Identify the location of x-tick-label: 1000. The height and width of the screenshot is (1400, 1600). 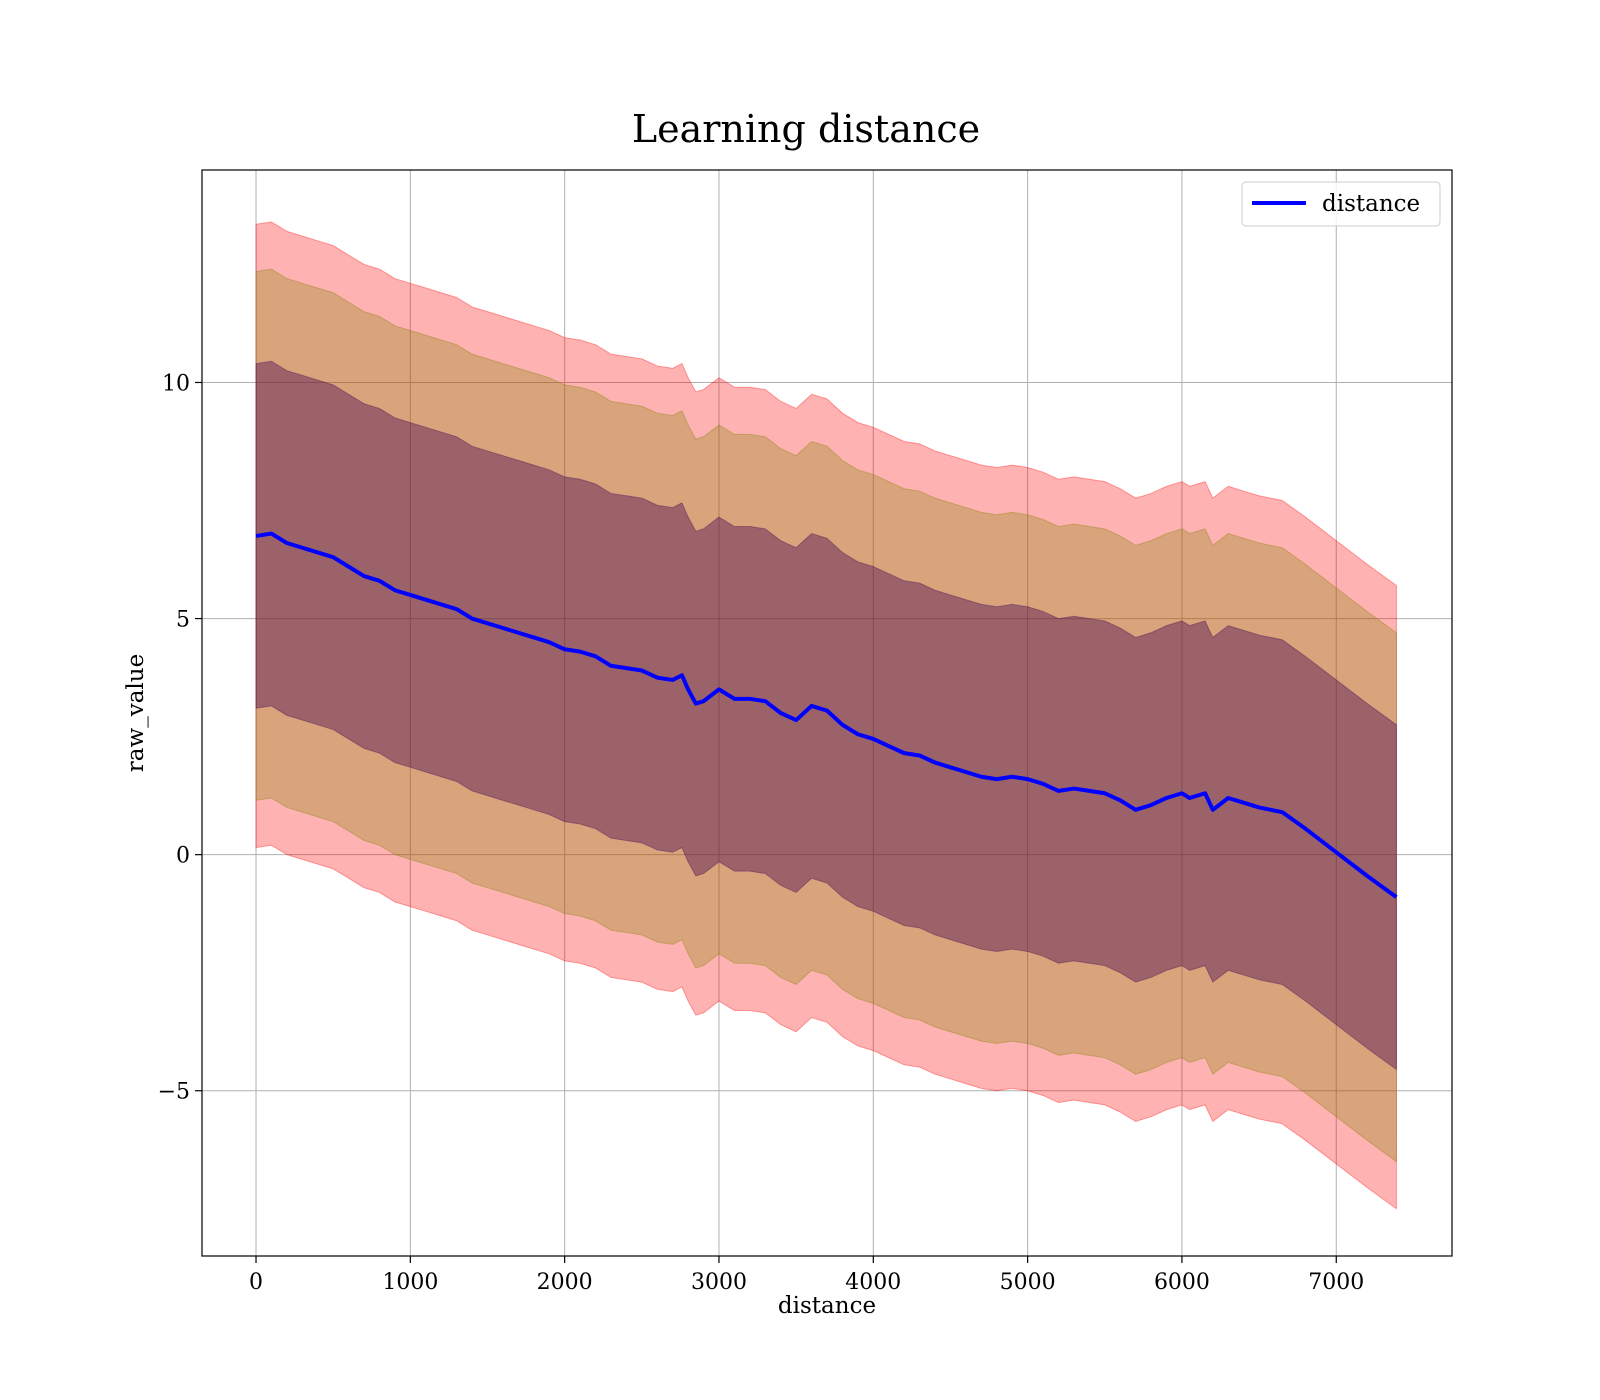
(410, 1282).